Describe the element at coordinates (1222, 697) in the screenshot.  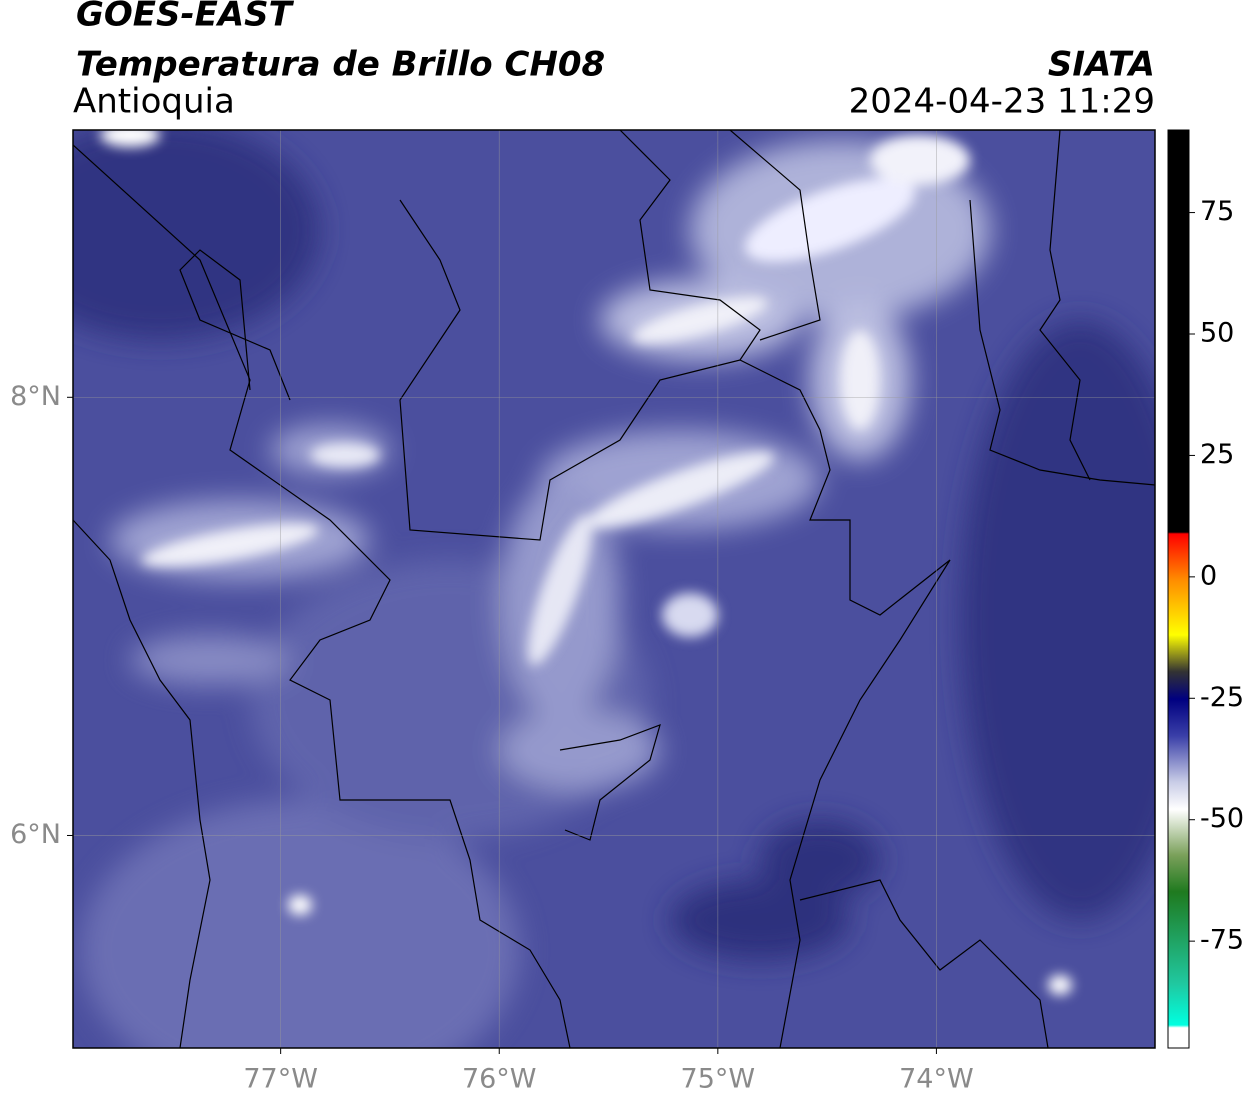
I see `colorbar-tick-label: -25` at that location.